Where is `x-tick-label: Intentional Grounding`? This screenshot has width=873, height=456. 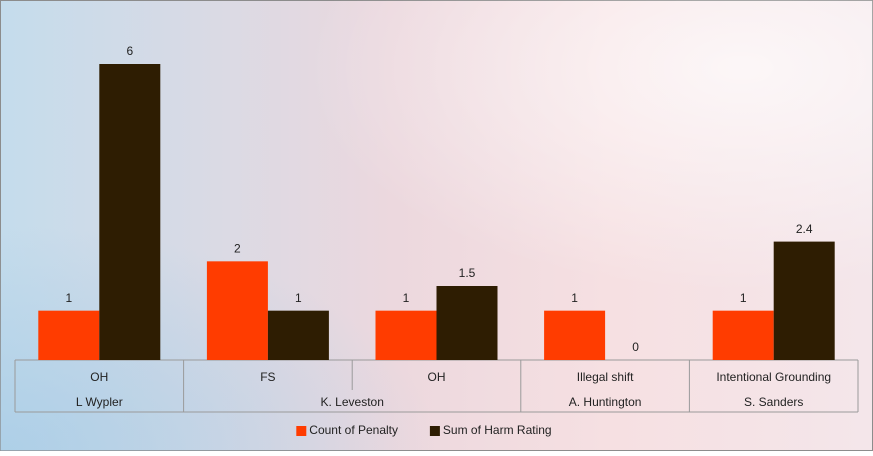
x-tick-label: Intentional Grounding is located at coordinates (773, 377).